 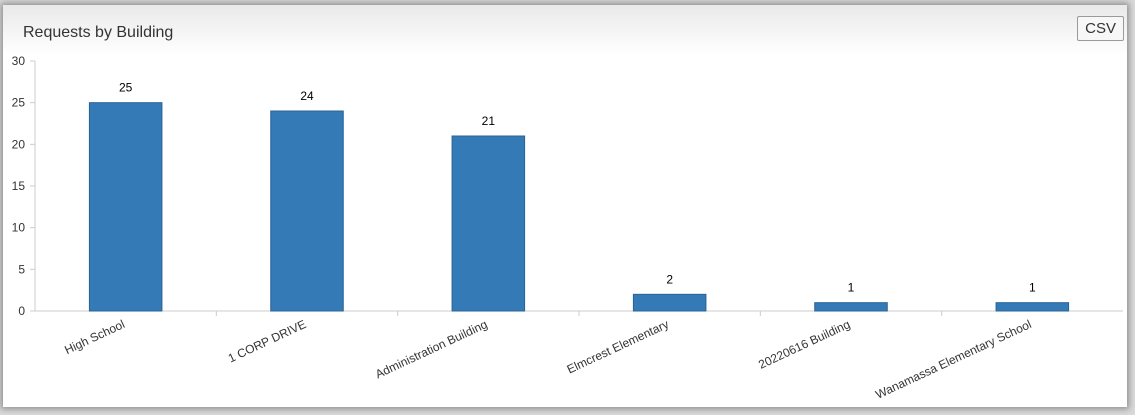 What do you see at coordinates (19, 144) in the screenshot?
I see `y-tick-label: 20` at bounding box center [19, 144].